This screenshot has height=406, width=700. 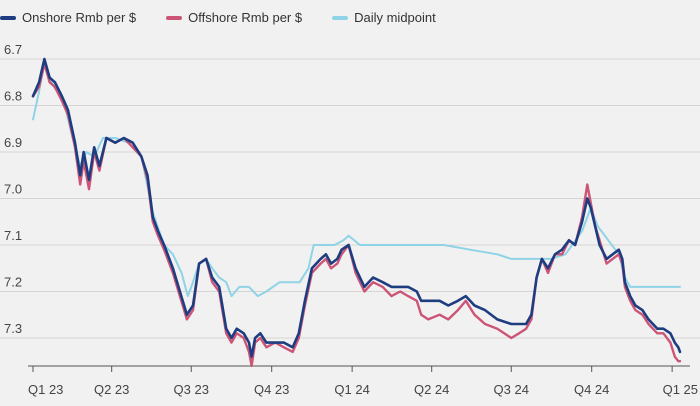 I want to click on y-tick-label: 6.9, so click(x=13, y=142).